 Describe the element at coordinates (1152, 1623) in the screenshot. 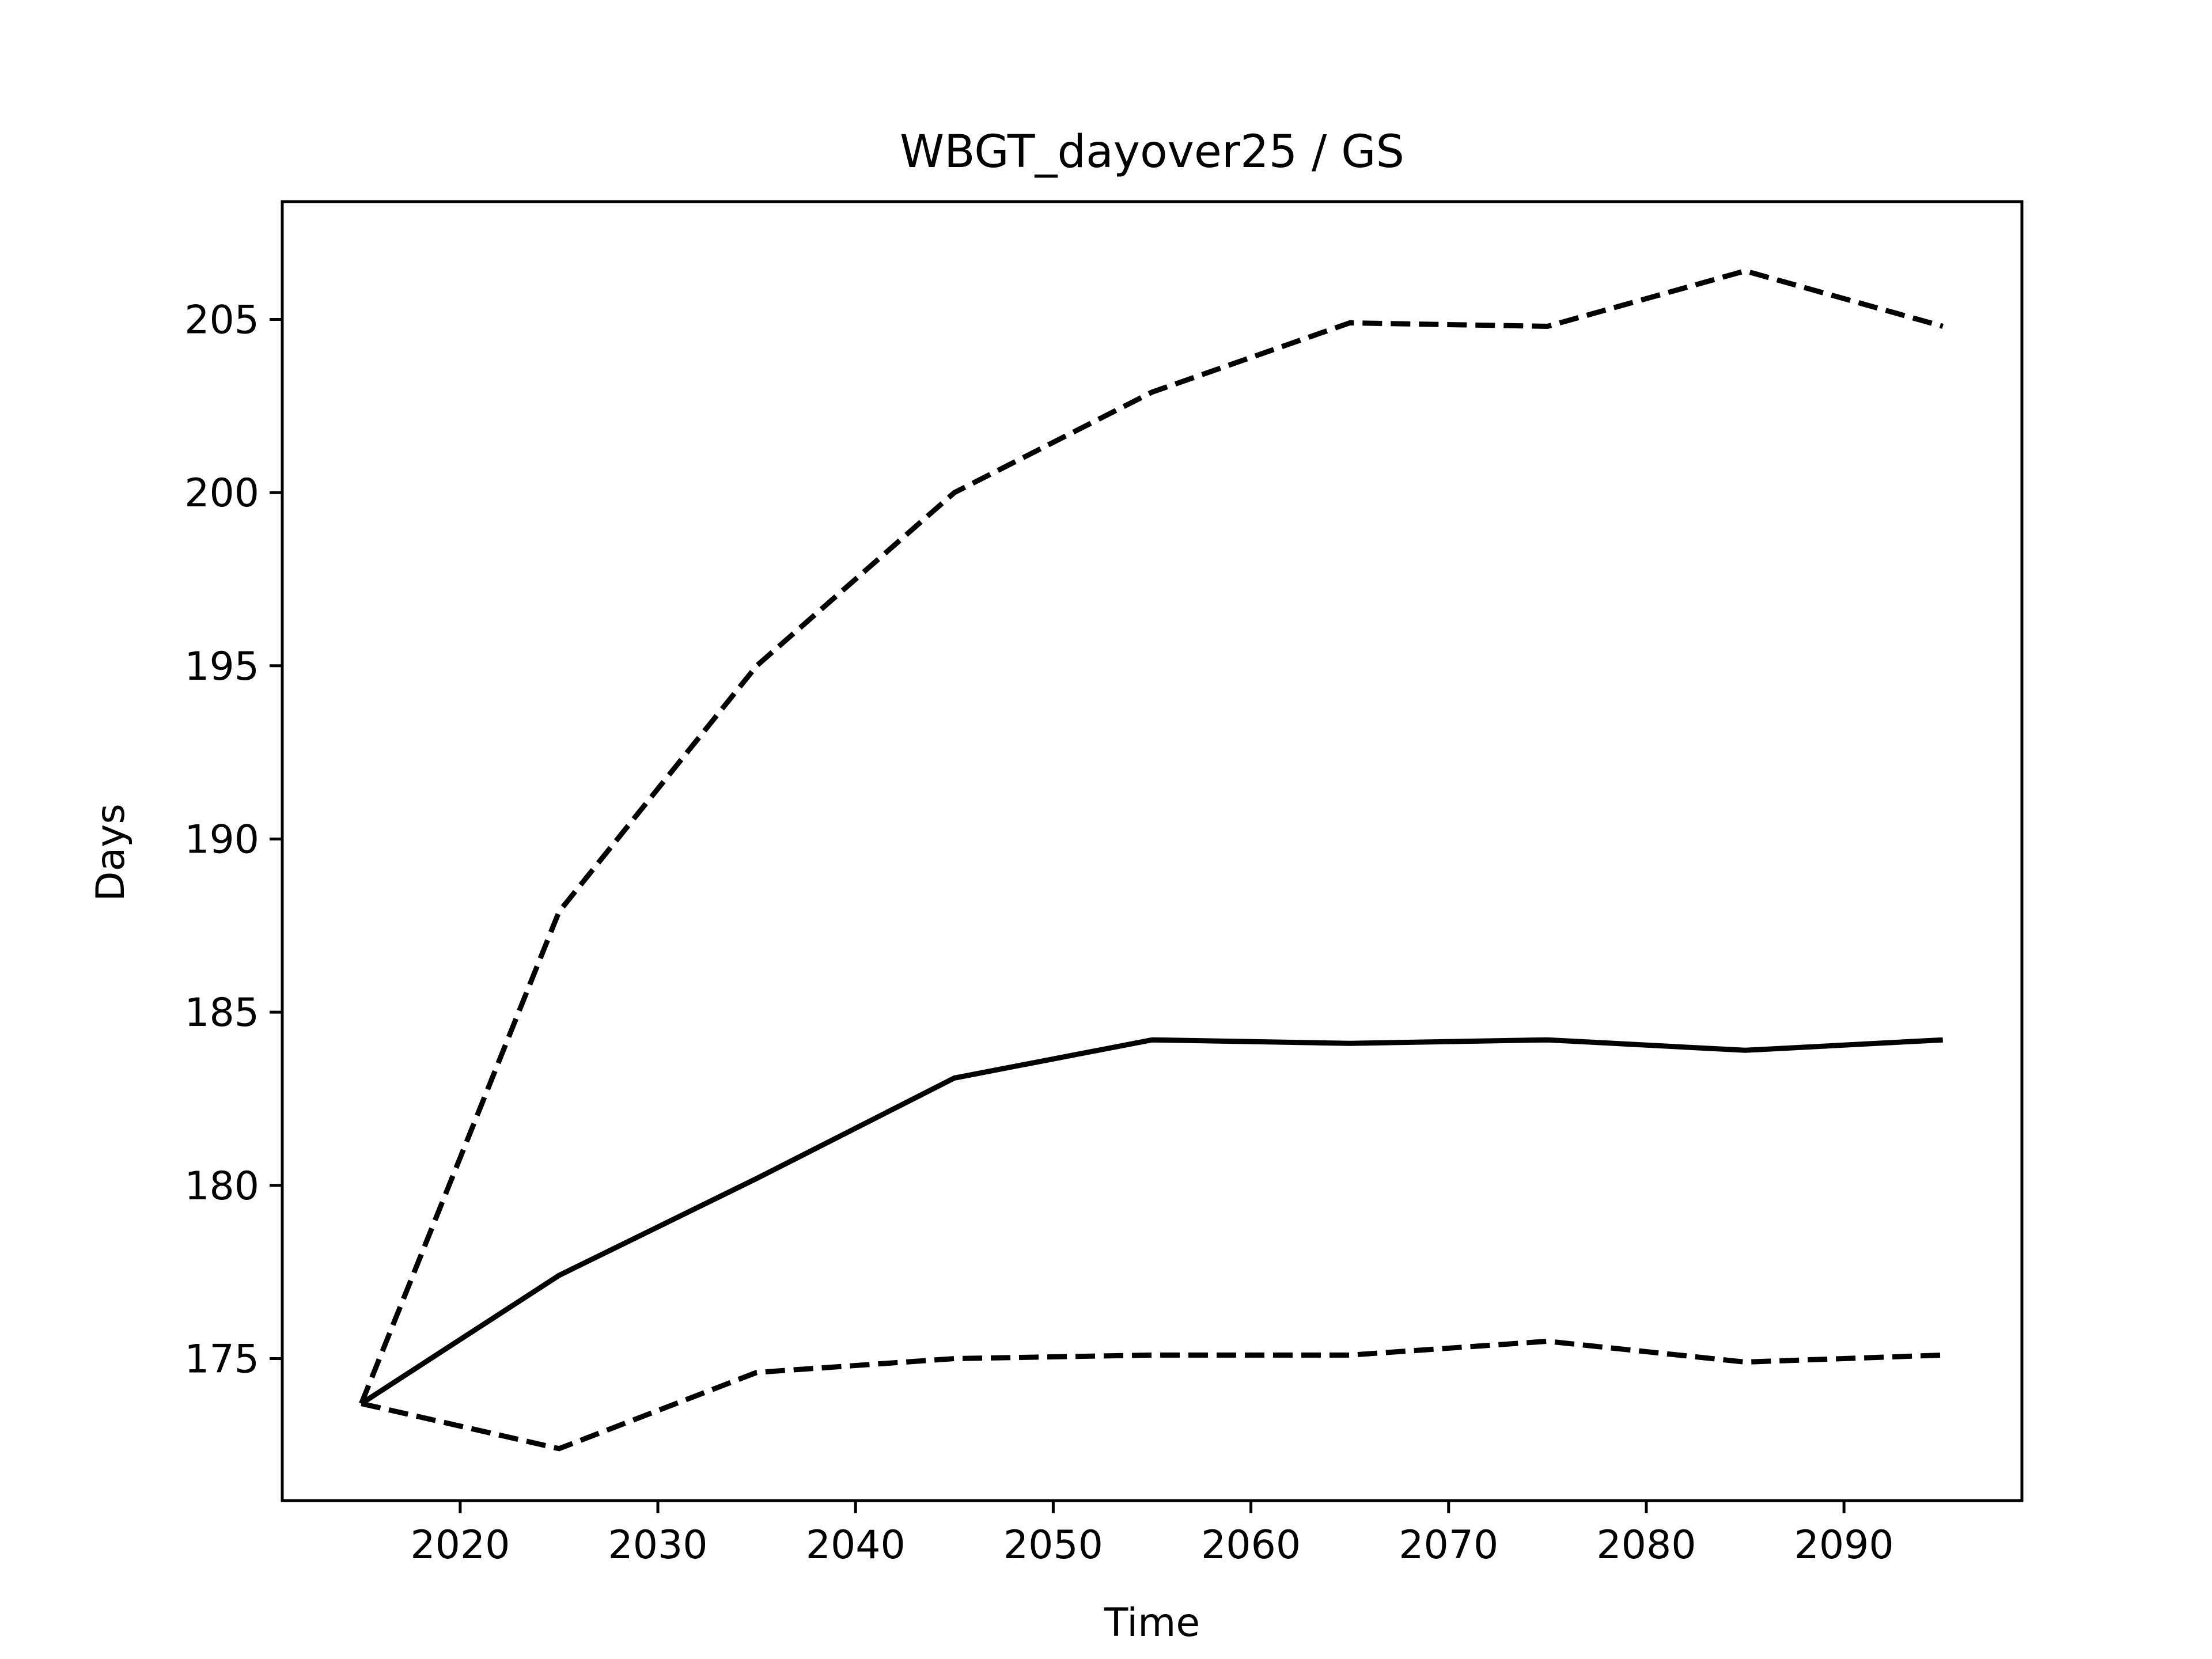

I see `x-axis-label: Time` at that location.